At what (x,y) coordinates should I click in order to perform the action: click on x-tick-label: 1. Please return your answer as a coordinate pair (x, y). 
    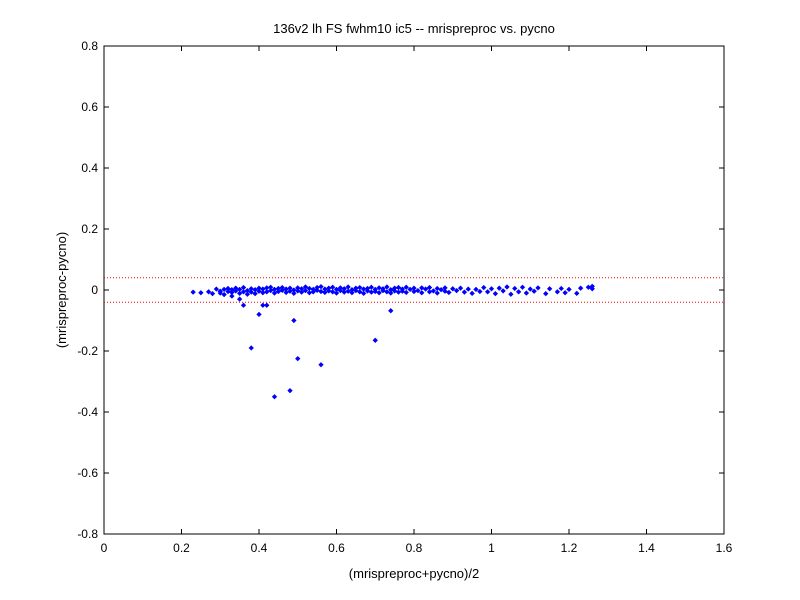
    Looking at the image, I should click on (491, 548).